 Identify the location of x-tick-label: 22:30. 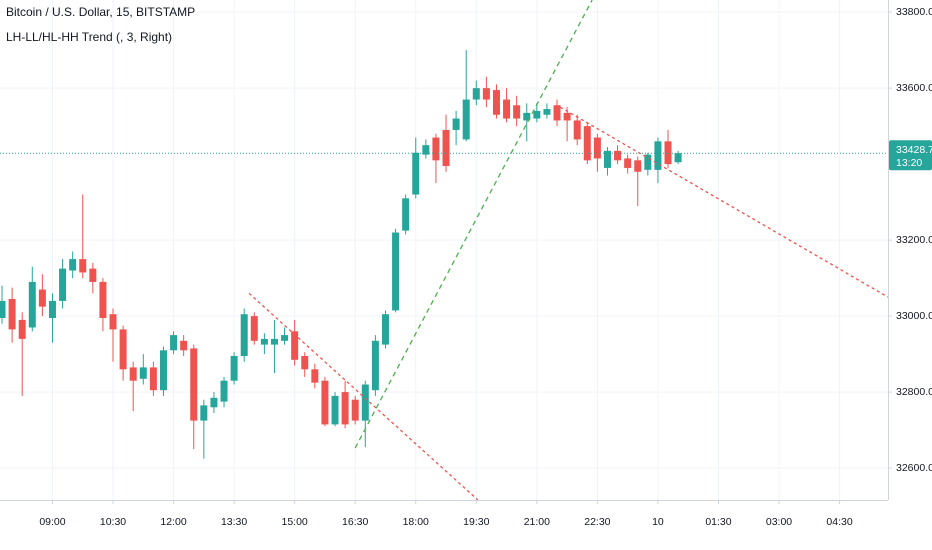
(597, 522).